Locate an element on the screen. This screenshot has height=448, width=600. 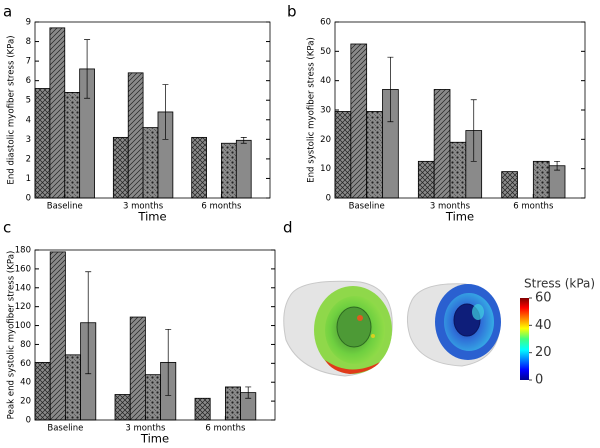
colorbar-tick-label: 60 is located at coordinates (543, 298).